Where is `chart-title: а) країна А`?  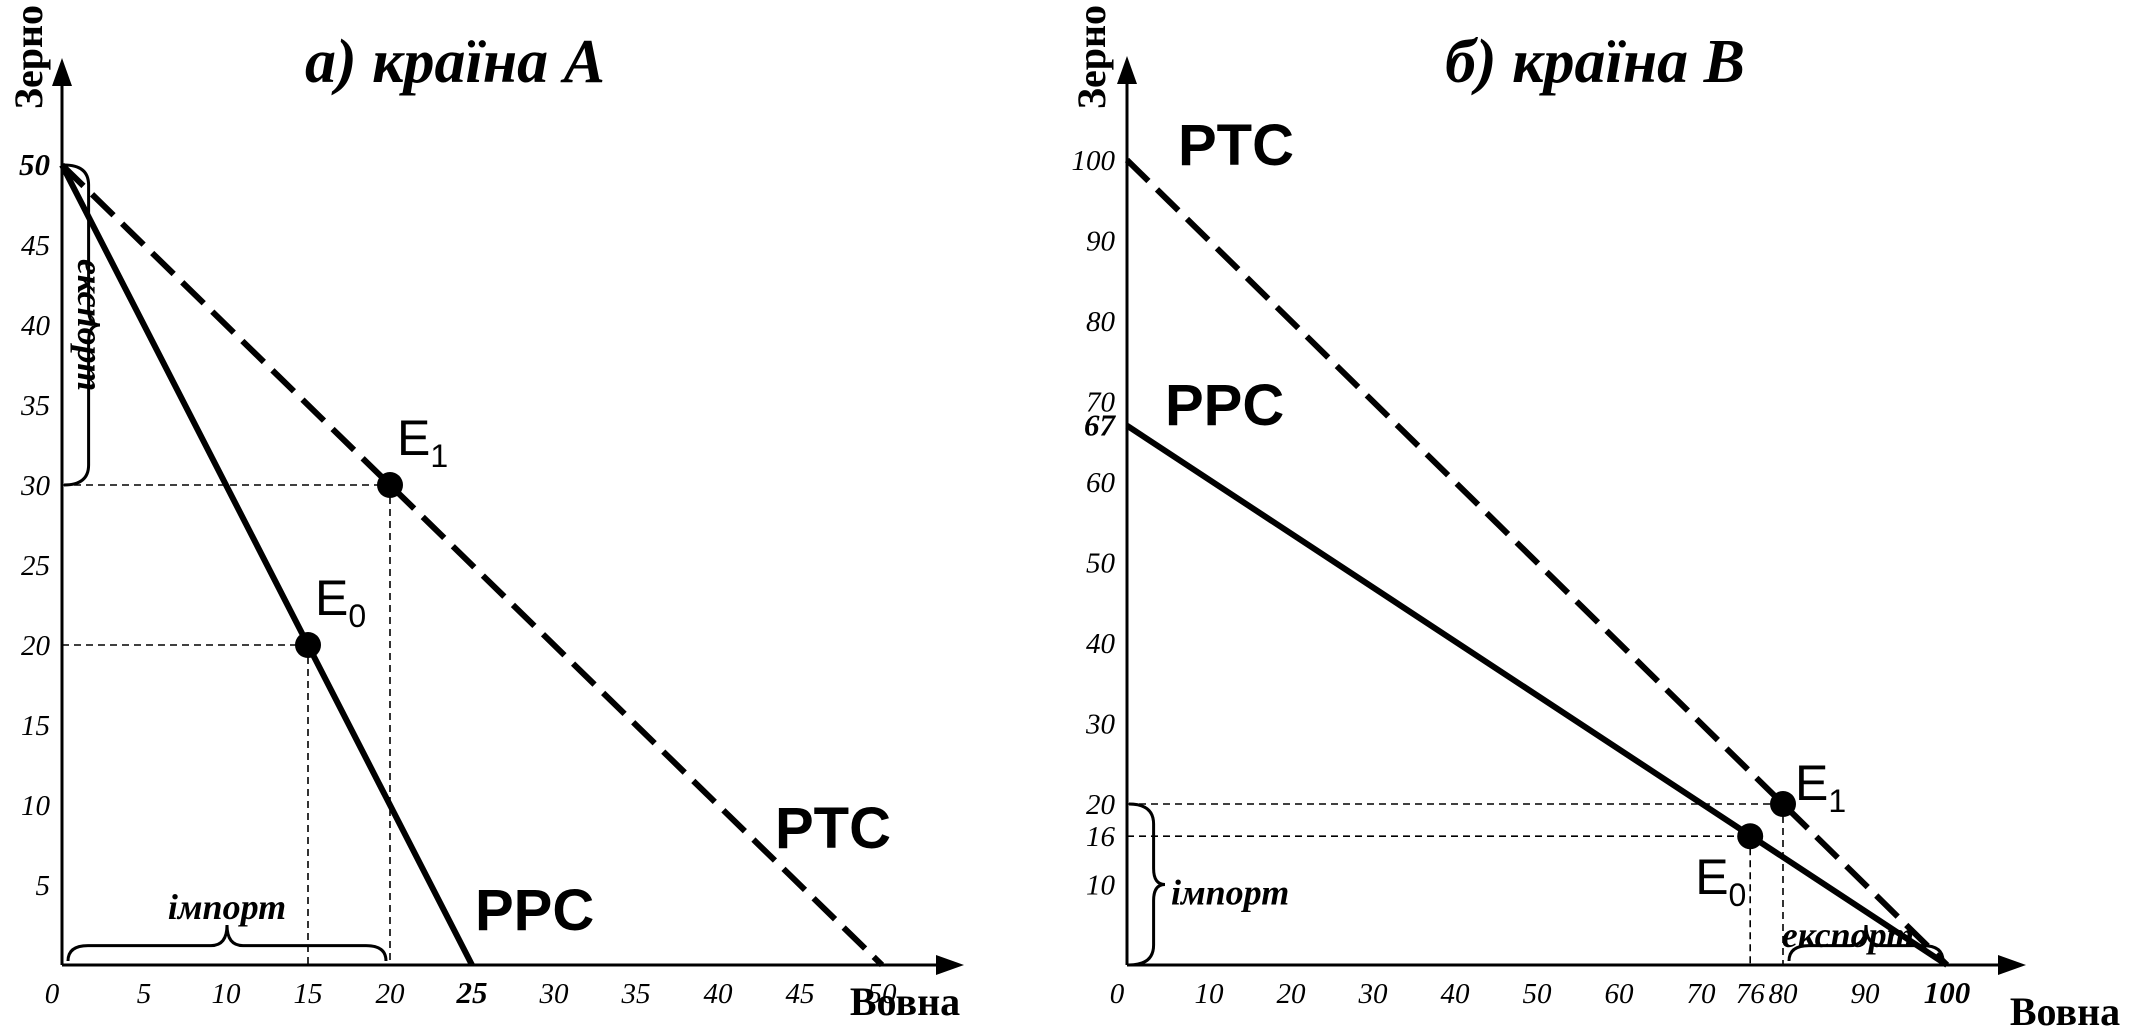 chart-title: а) країна А is located at coordinates (455, 62).